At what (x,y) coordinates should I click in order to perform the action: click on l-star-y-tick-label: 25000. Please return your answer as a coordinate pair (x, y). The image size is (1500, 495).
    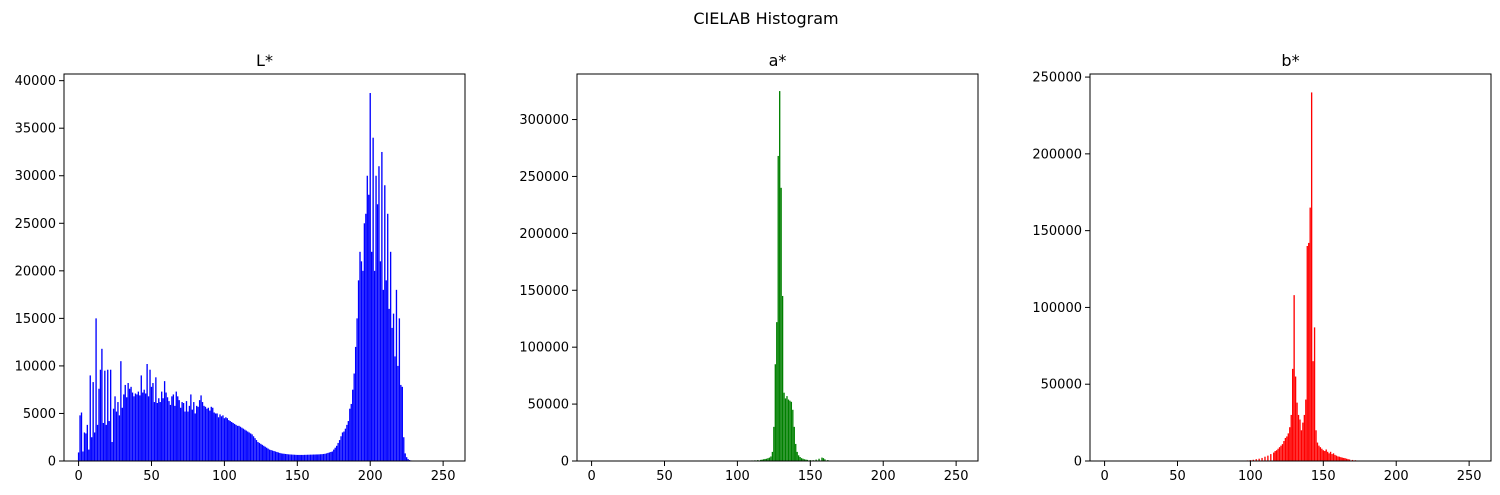
    Looking at the image, I should click on (35, 224).